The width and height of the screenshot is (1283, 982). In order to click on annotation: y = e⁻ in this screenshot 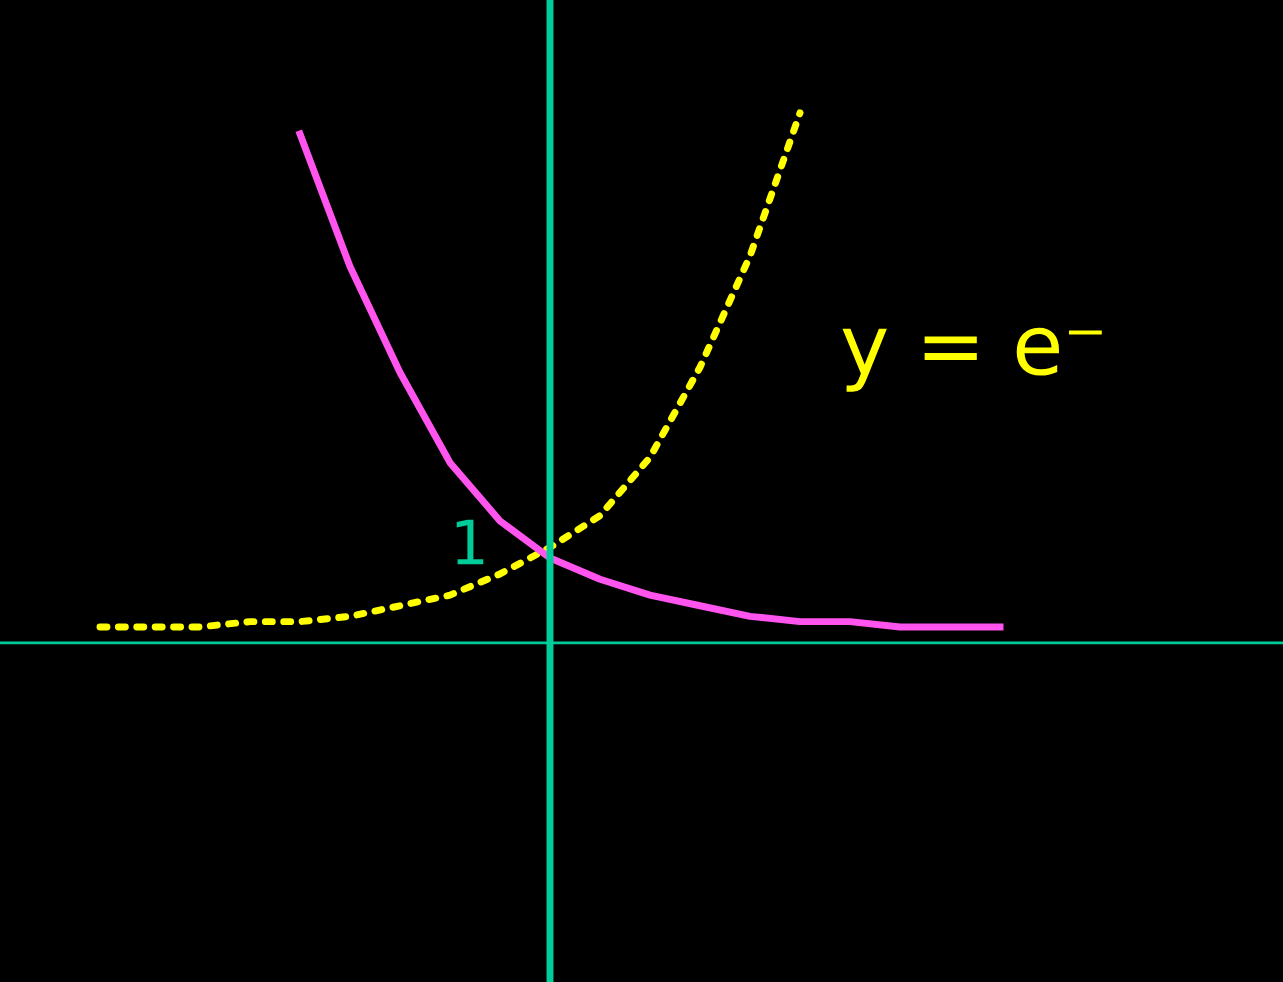, I will do `click(972, 359)`.